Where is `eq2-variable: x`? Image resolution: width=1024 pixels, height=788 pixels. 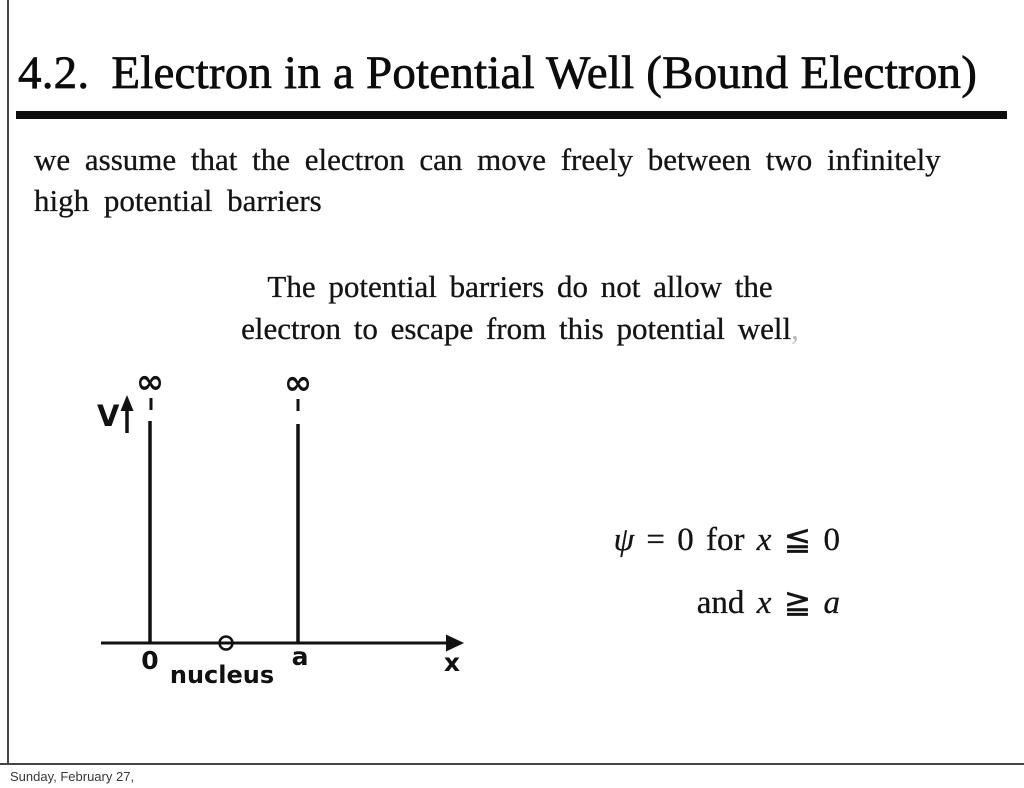 eq2-variable: x is located at coordinates (764, 603).